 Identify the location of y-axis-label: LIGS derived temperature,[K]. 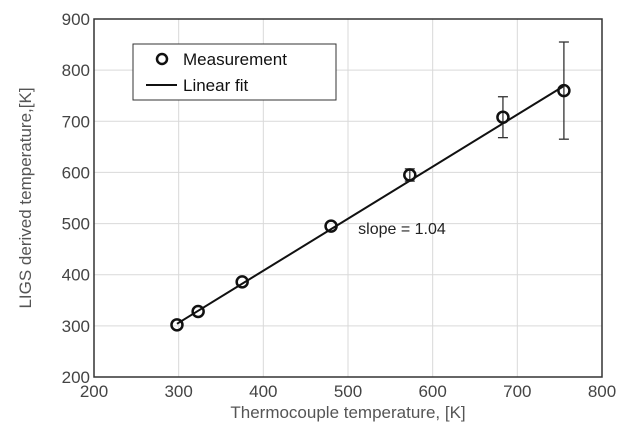
(25, 197).